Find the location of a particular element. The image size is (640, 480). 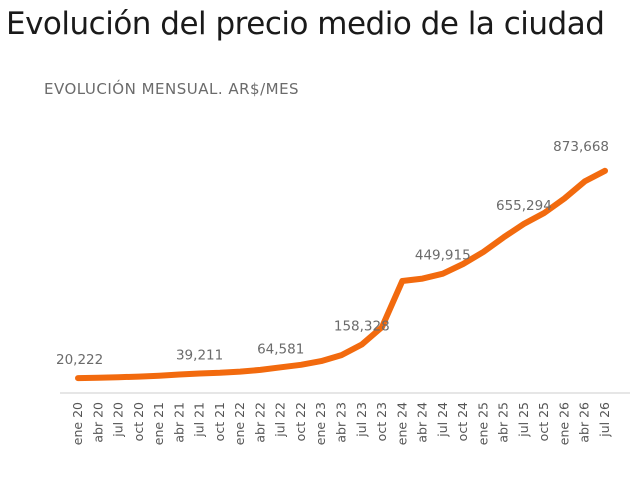

chart-title: Evolución del precio medio de la ciudad is located at coordinates (305, 24).